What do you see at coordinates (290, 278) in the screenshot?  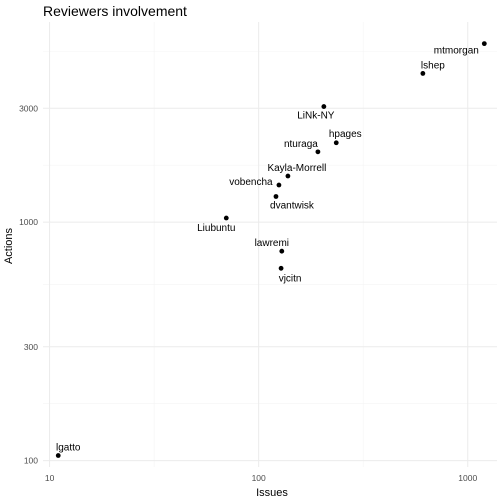 I see `point-label: vjcitn` at bounding box center [290, 278].